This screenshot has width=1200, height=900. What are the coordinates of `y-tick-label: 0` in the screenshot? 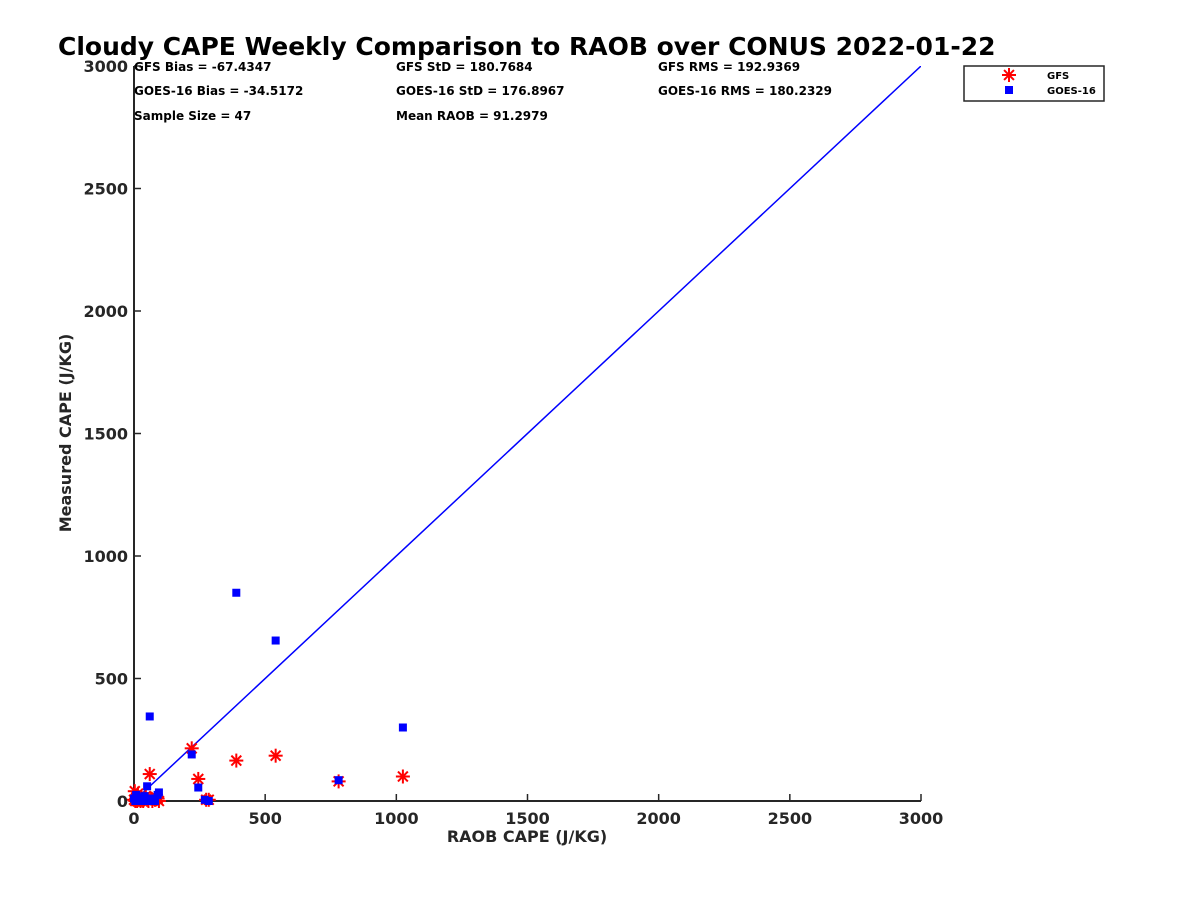 It's located at (122, 801).